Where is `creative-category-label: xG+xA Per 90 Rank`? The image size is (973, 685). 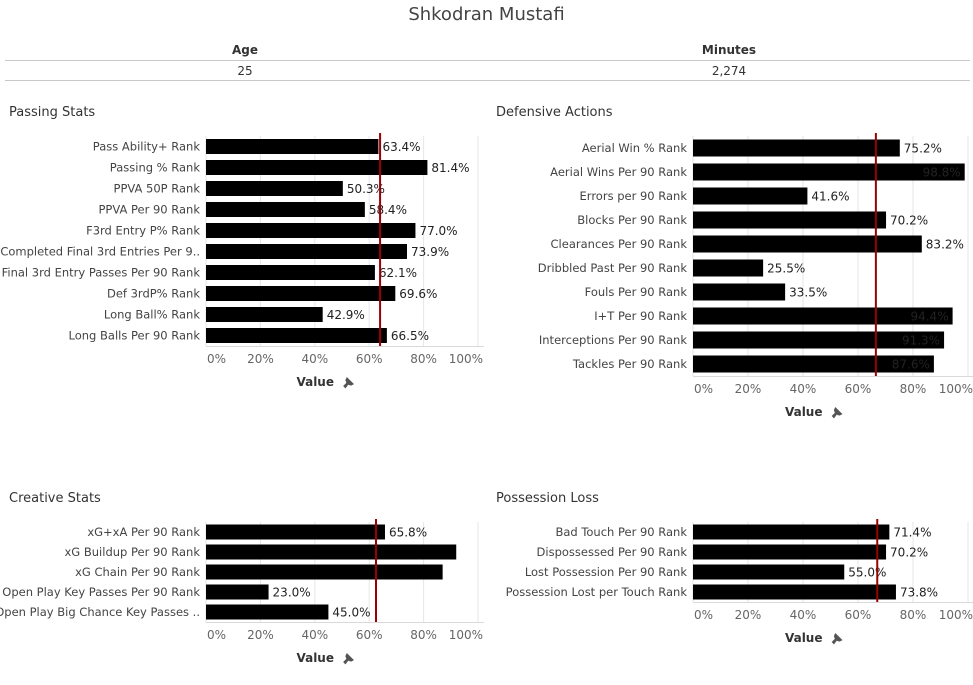 creative-category-label: xG+xA Per 90 Rank is located at coordinates (143, 532).